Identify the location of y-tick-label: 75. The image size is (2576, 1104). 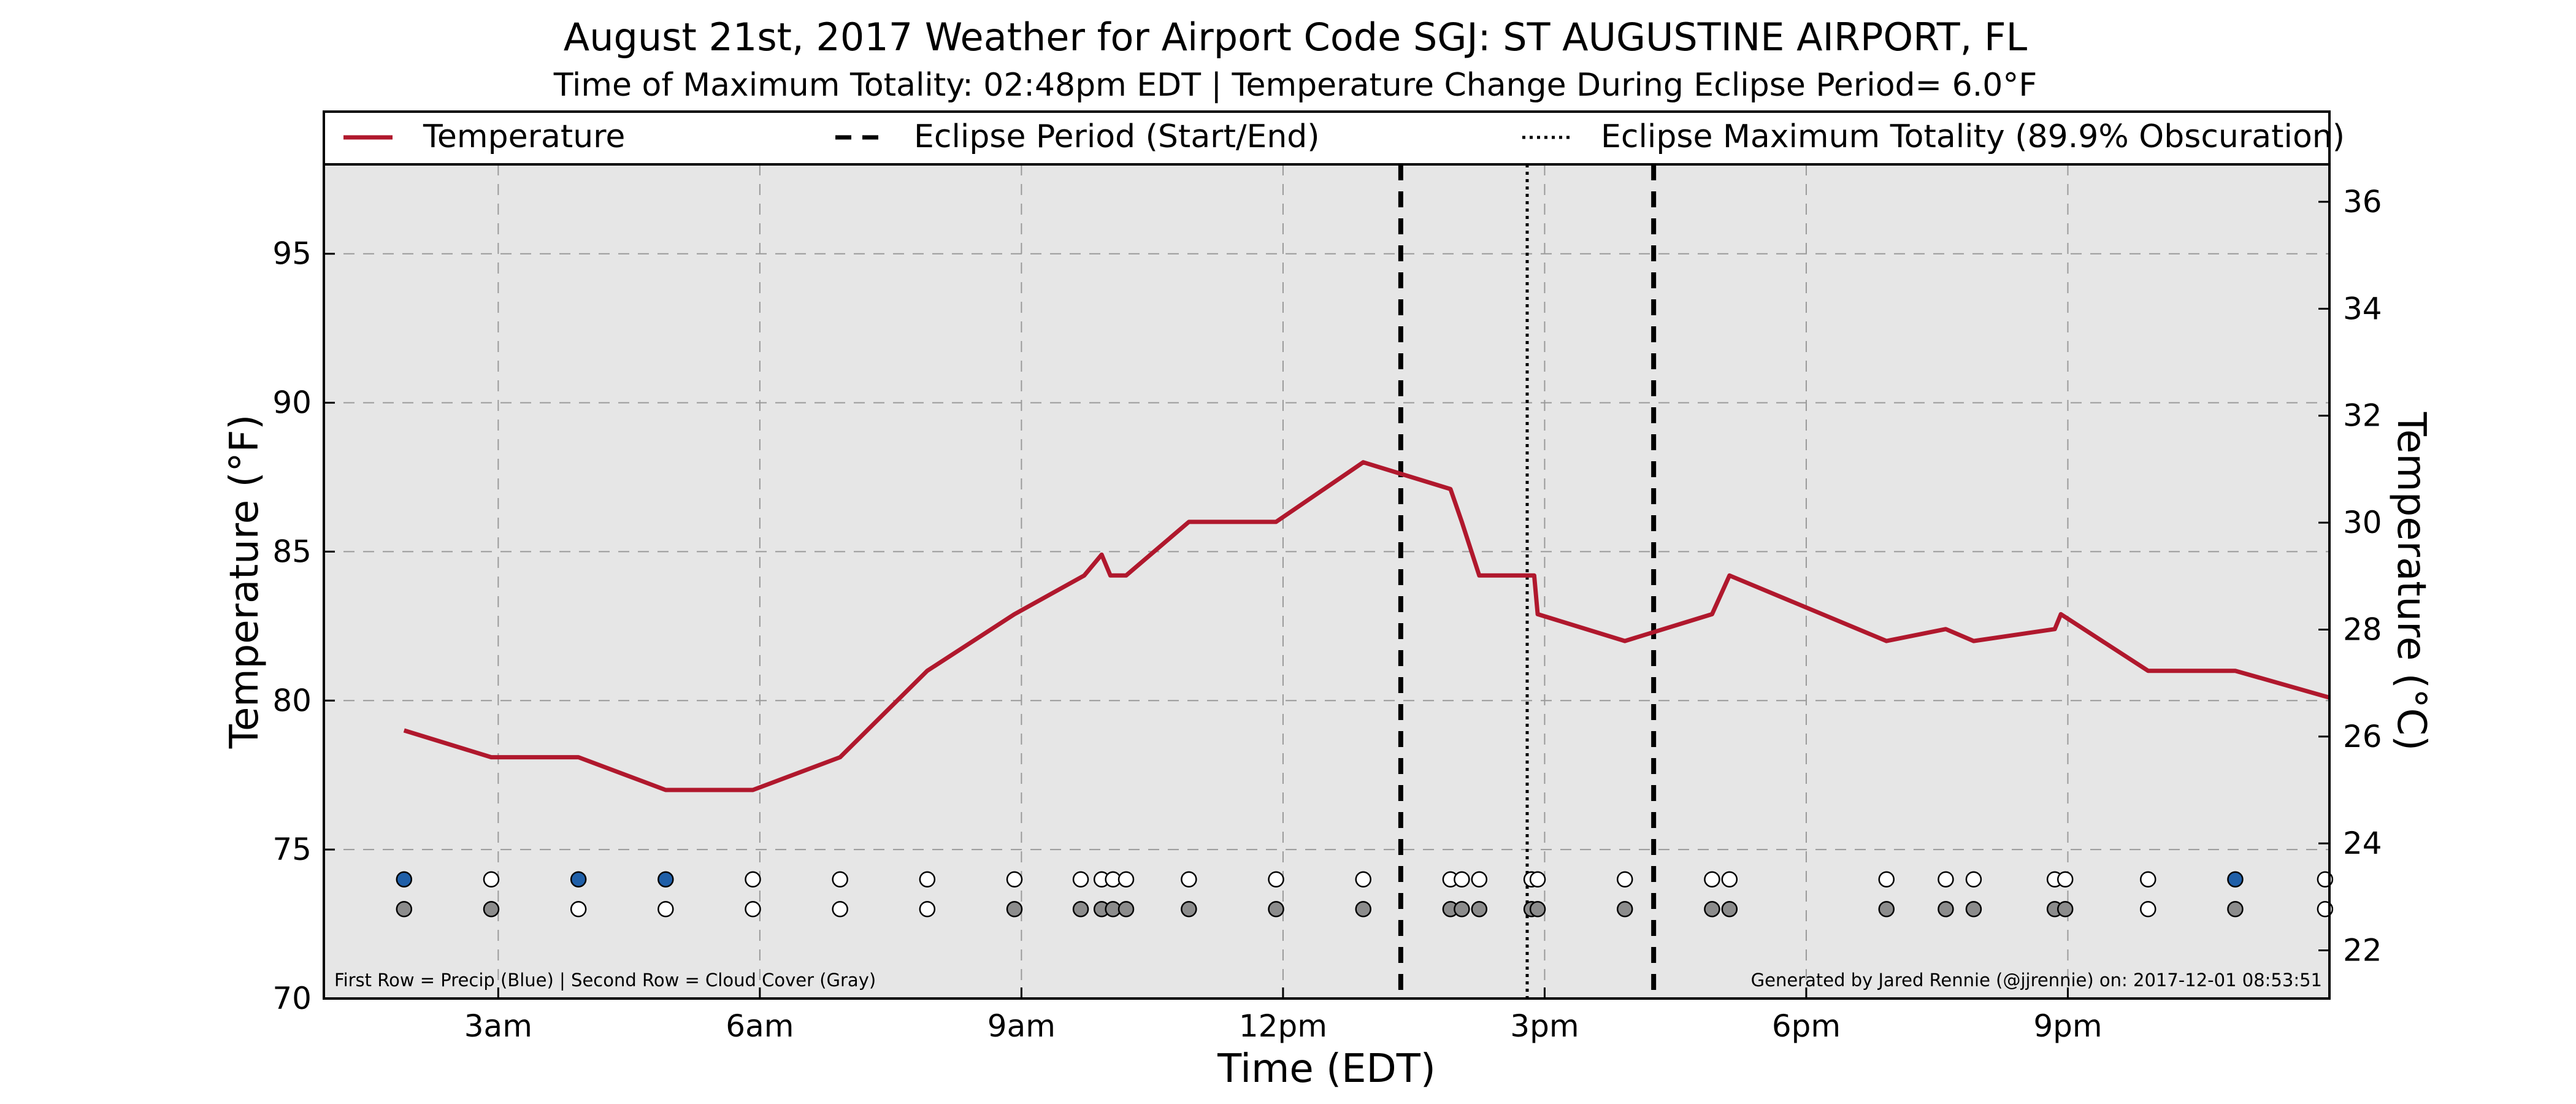
(292, 849).